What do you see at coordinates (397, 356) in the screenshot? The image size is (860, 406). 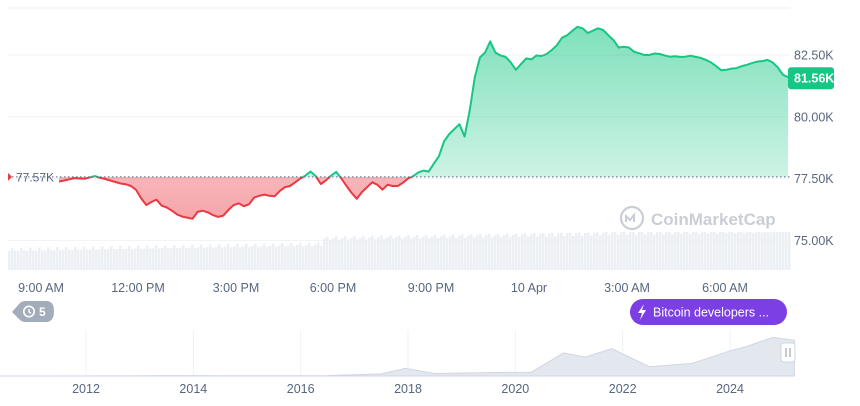 I see `navigator-area` at bounding box center [397, 356].